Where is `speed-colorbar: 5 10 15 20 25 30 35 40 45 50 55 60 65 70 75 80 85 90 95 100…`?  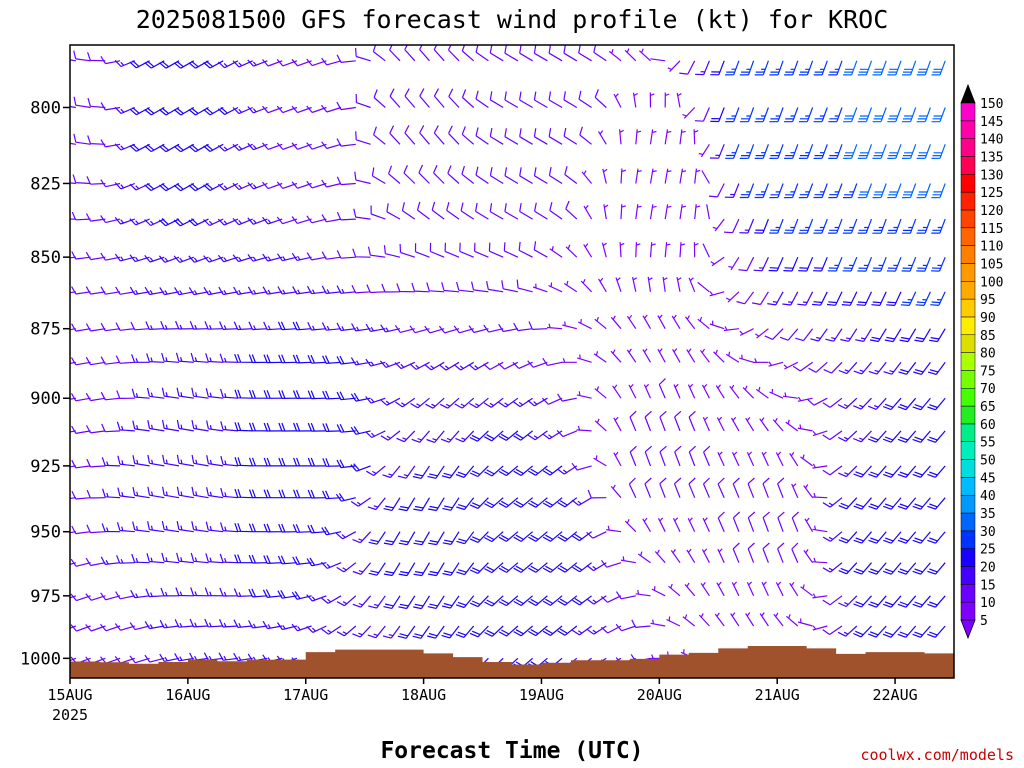 speed-colorbar: 5 10 15 20 25 30 35 40 45 50 55 60 65 70 75 80 85 90 95 100… is located at coordinates (981, 361).